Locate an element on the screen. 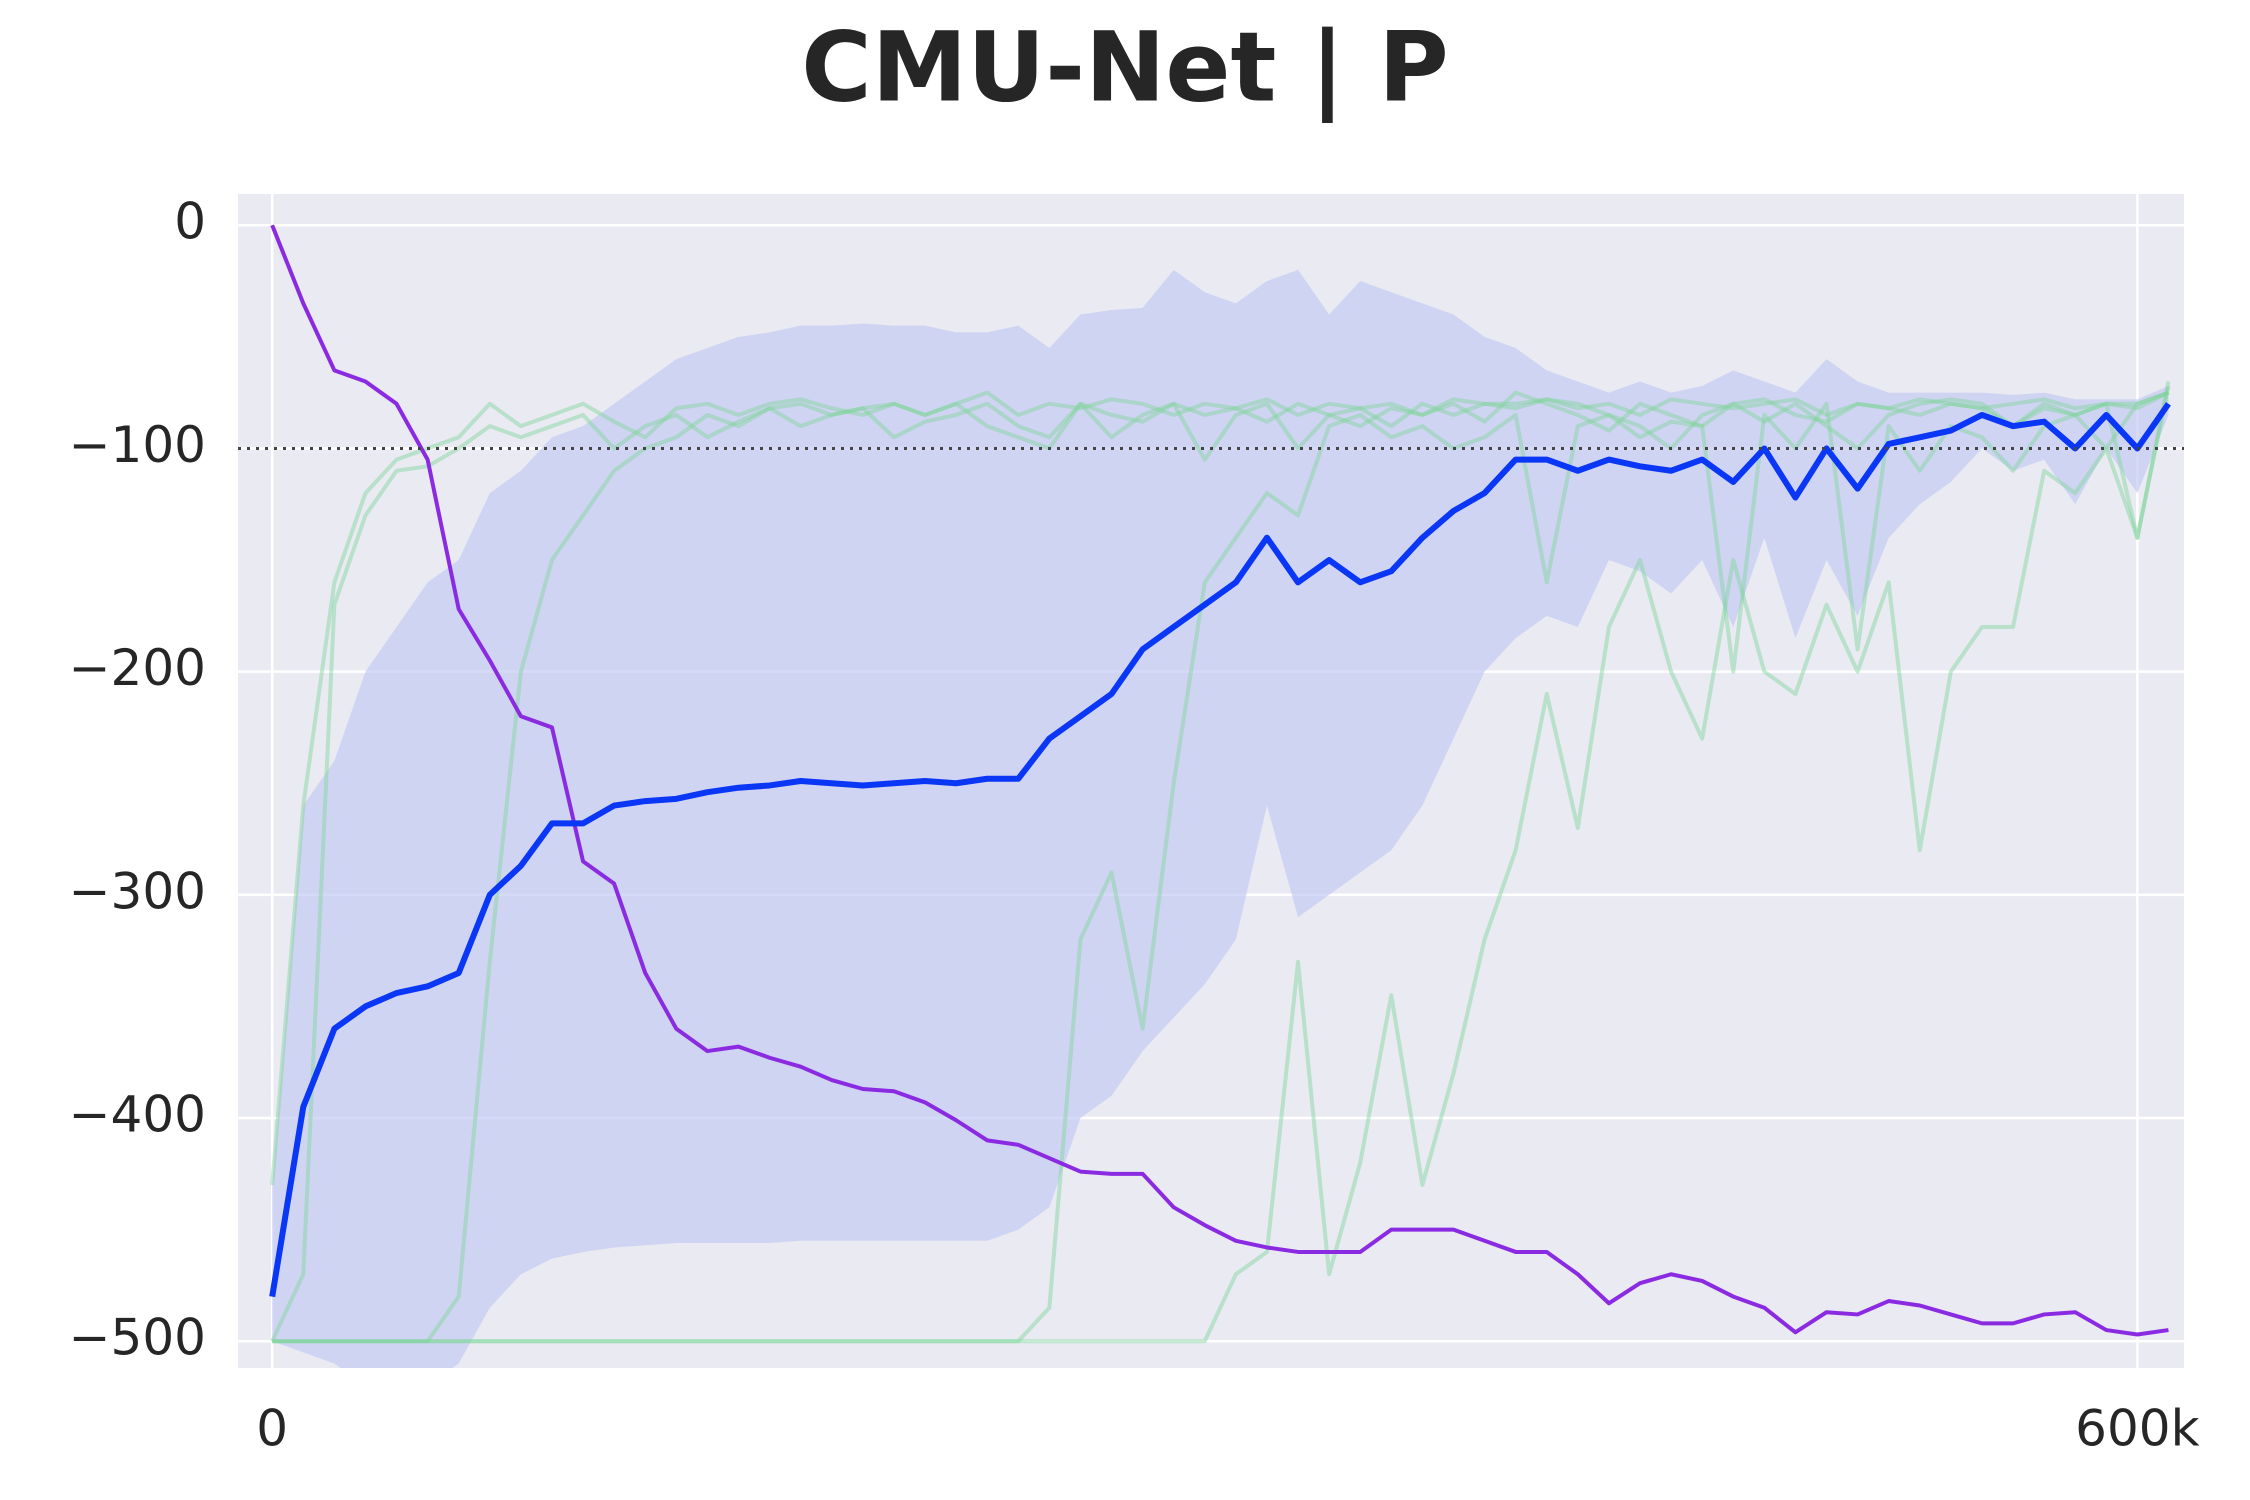  y-tick-label: −500 is located at coordinates (137, 1338).